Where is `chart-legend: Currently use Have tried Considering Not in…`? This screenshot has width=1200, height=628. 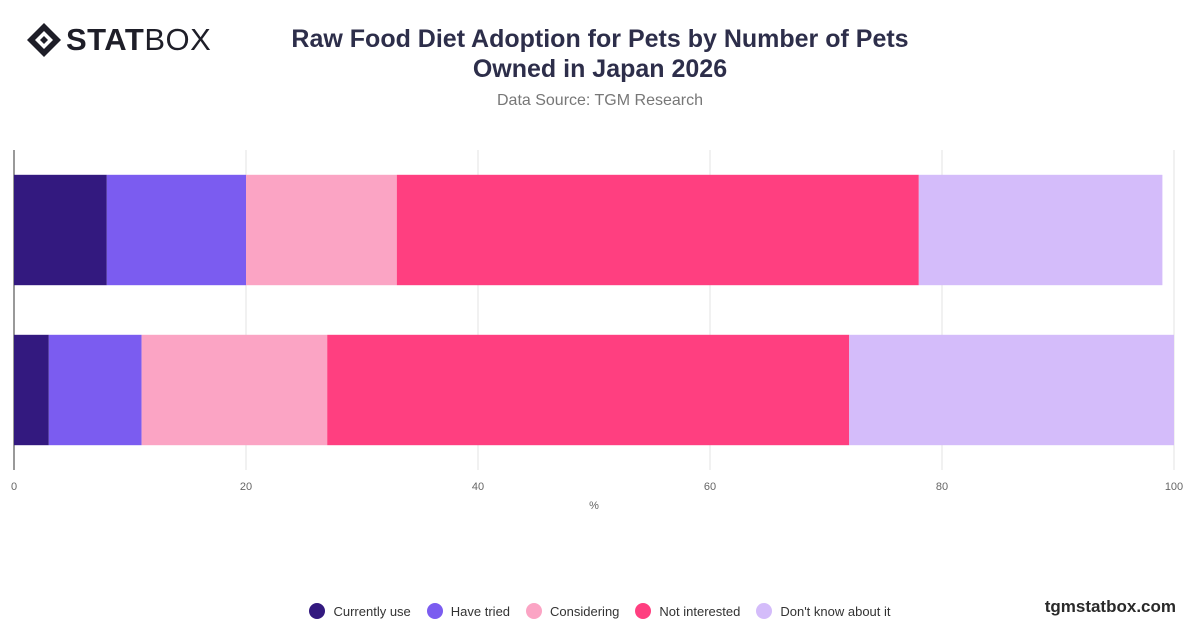 chart-legend: Currently use Have tried Considering Not in… is located at coordinates (600, 611).